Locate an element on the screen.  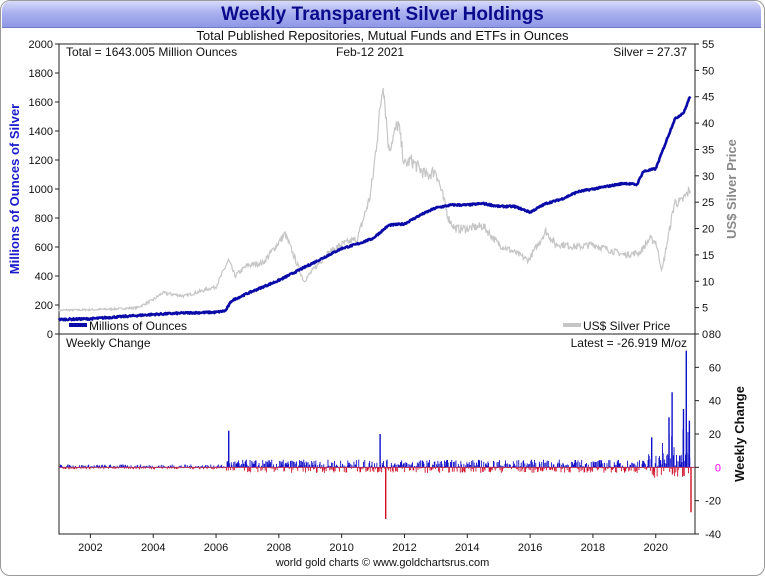
x-axis-tick-label: 2016 is located at coordinates (530, 548).